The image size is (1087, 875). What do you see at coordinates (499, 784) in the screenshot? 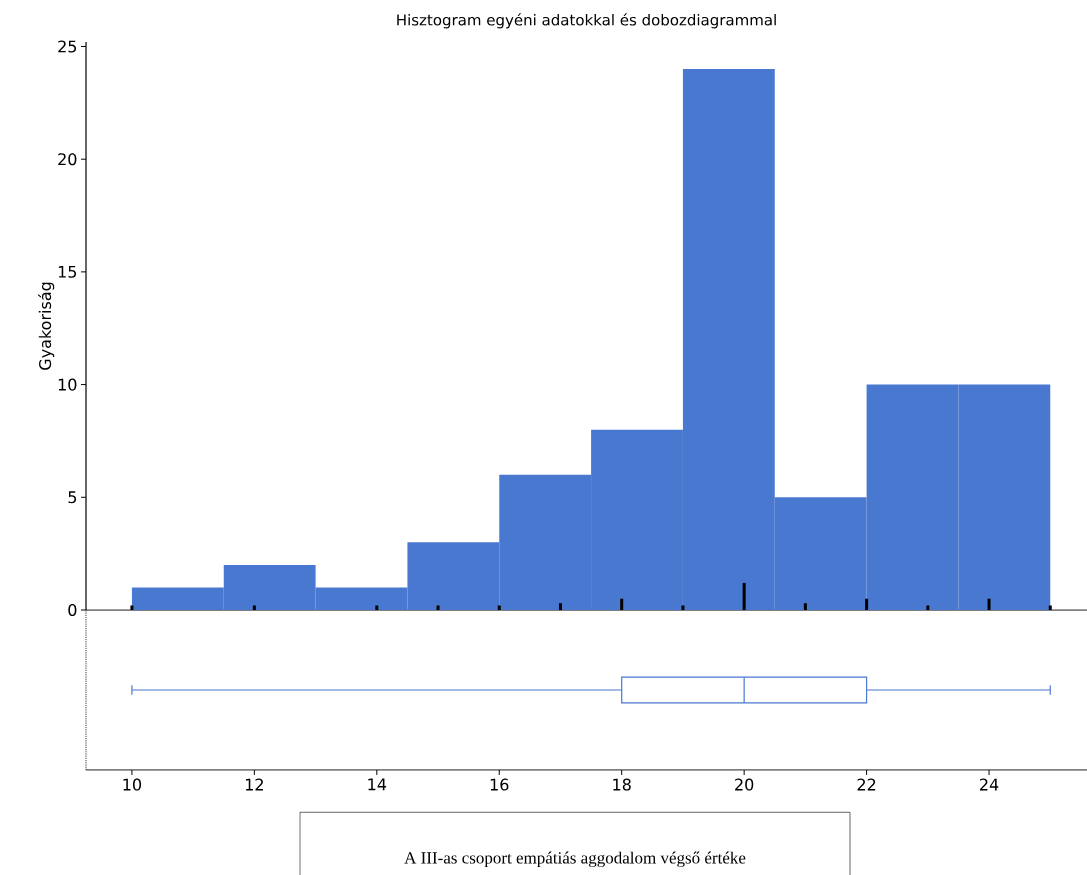
I see `x-tick-label: 16` at bounding box center [499, 784].